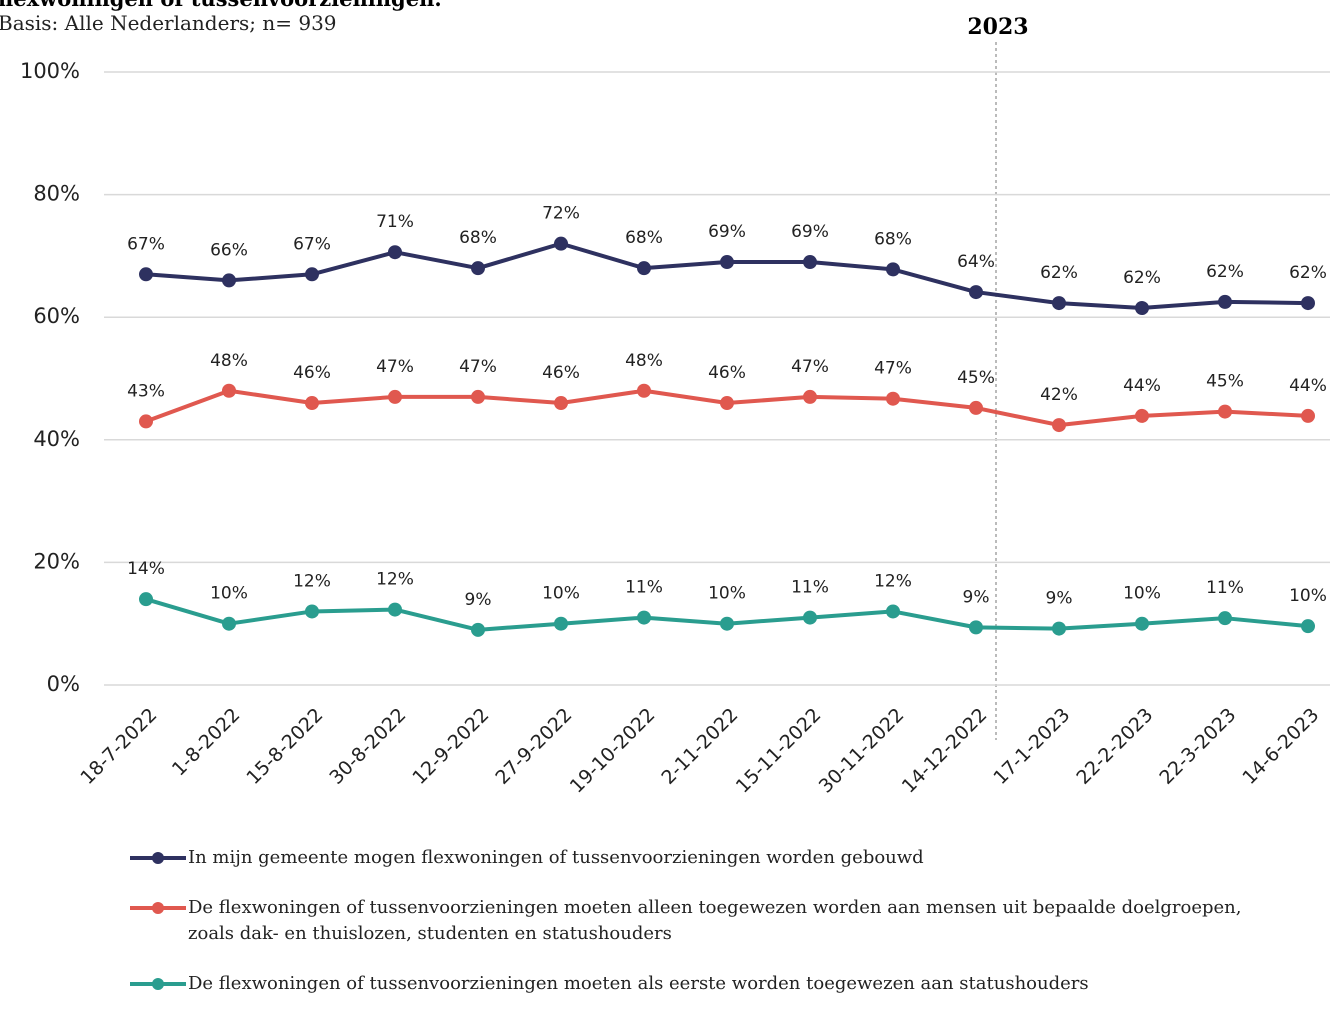  I want to click on x-tick-label: 30-11-2022, so click(862, 751).